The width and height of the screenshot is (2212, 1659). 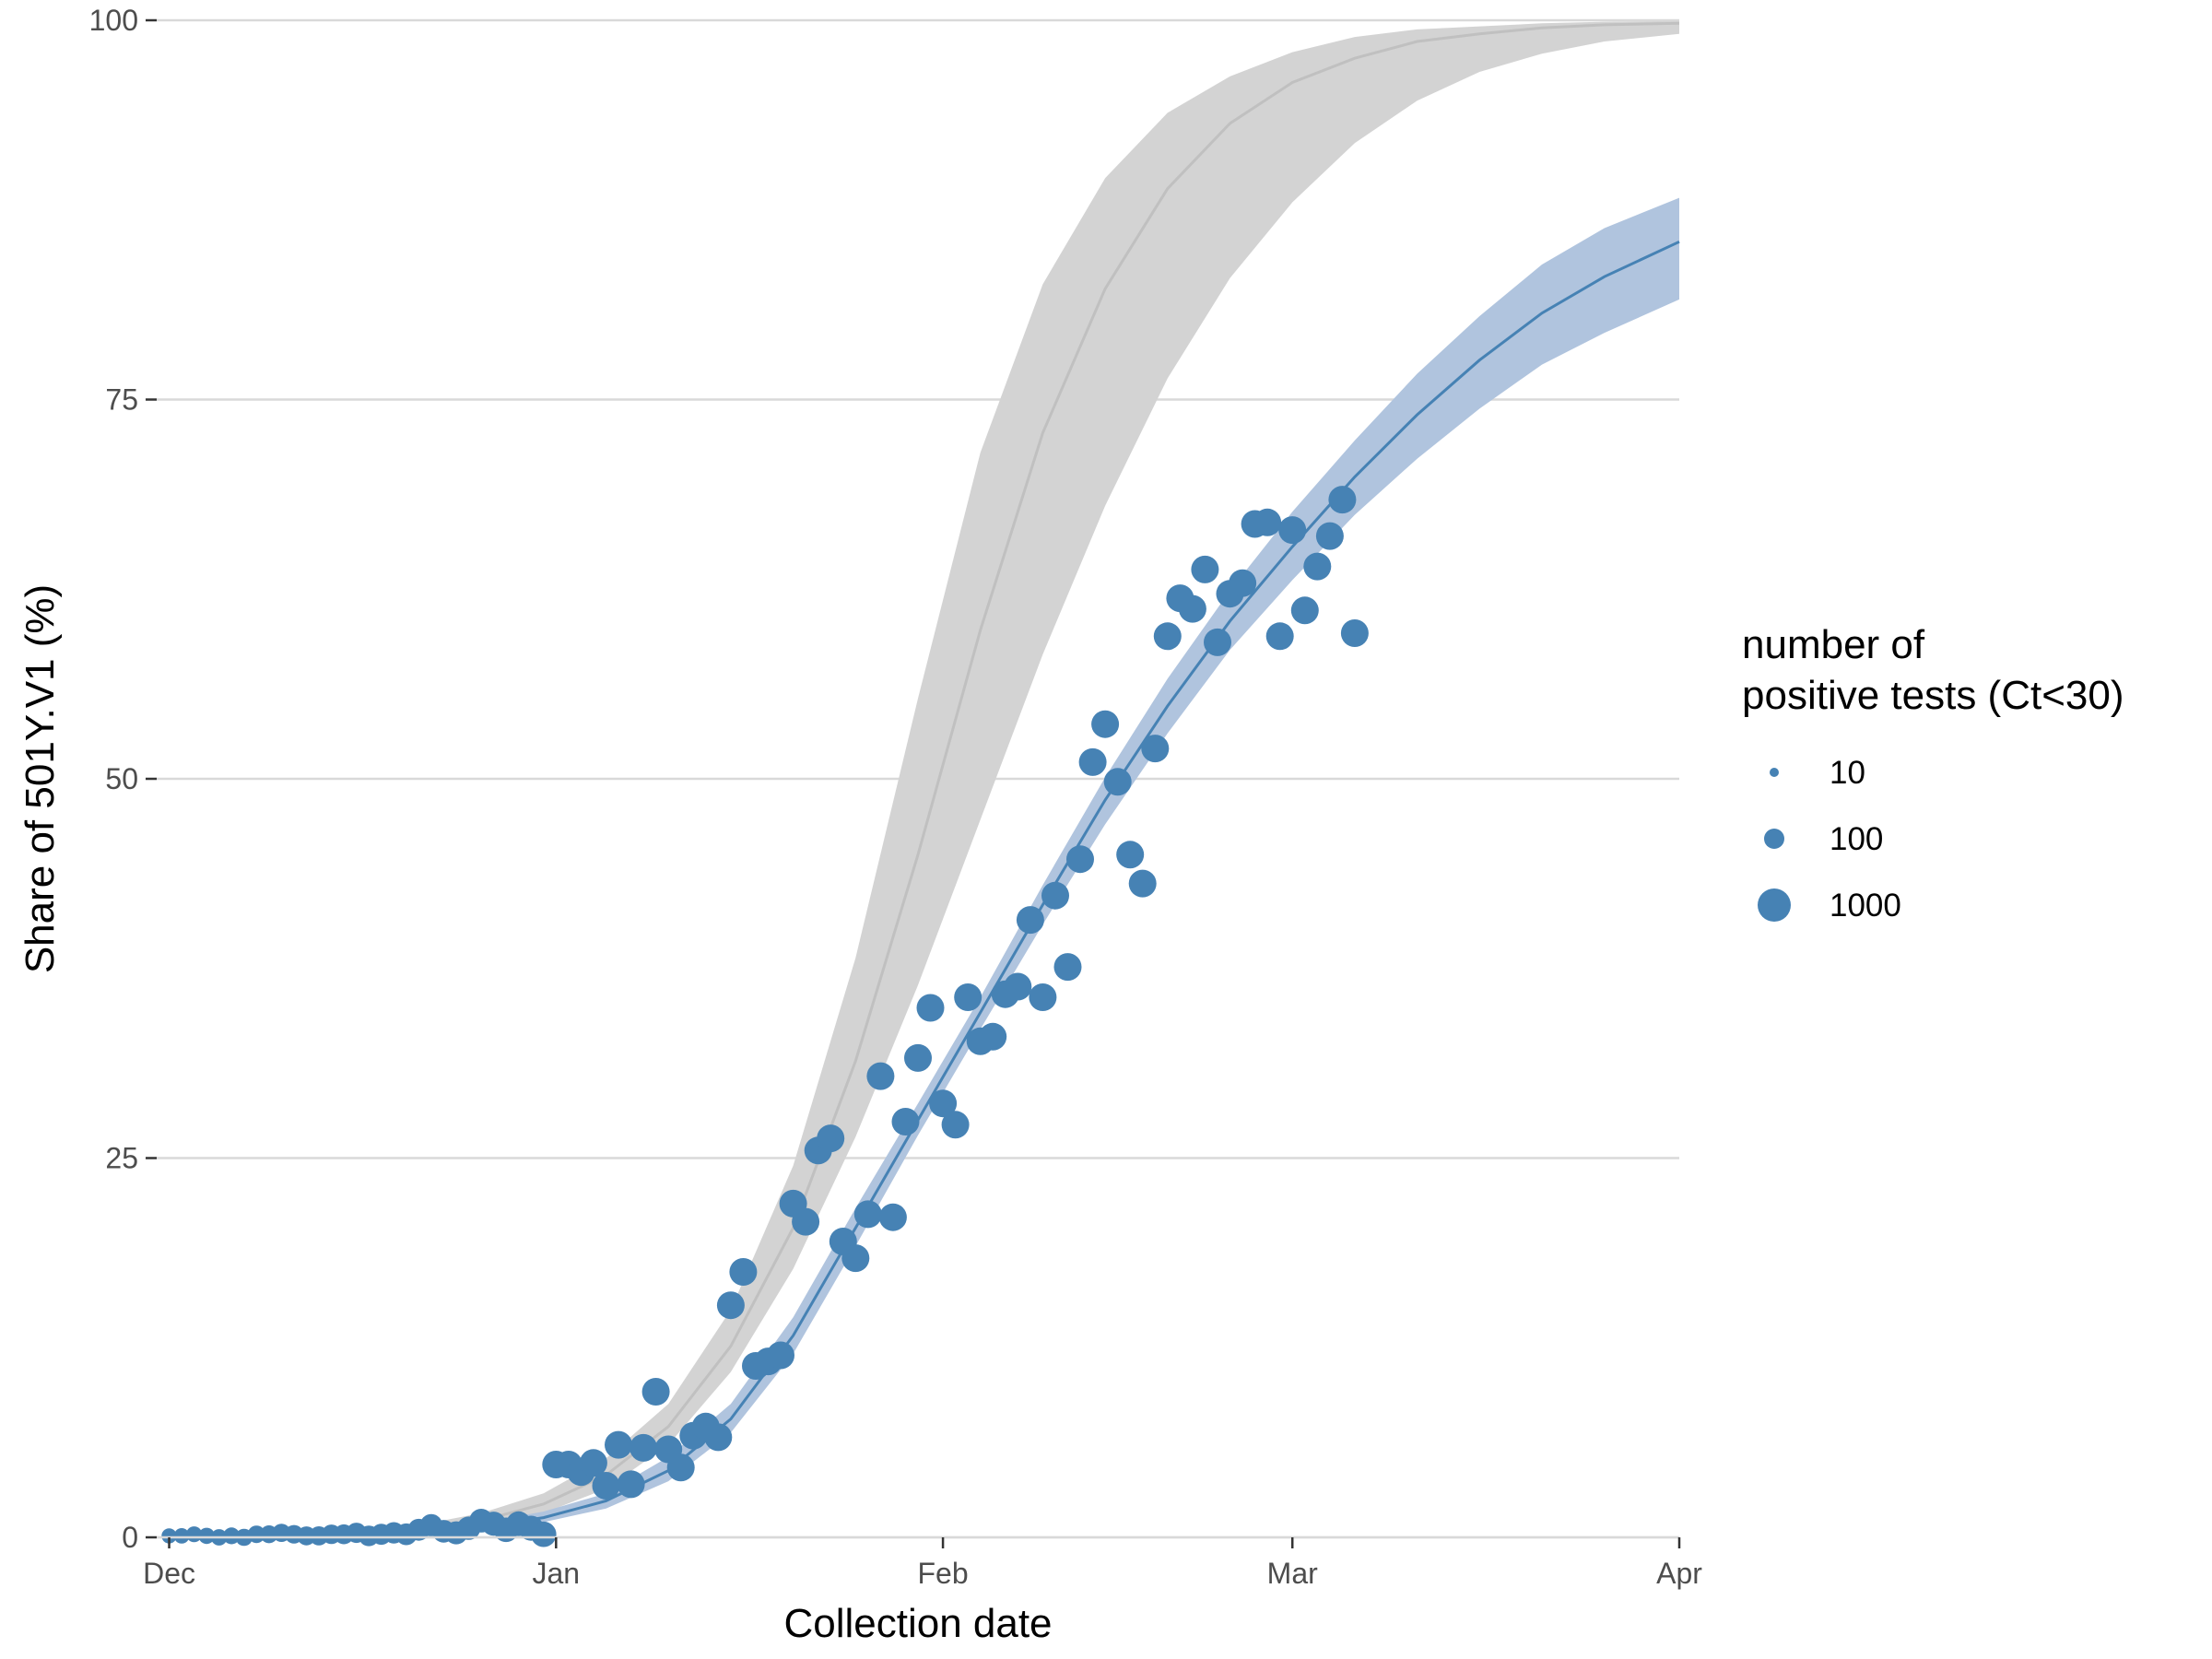 What do you see at coordinates (40, 778) in the screenshot?
I see `y-axis-title: Share of 501Y.V1 (%)` at bounding box center [40, 778].